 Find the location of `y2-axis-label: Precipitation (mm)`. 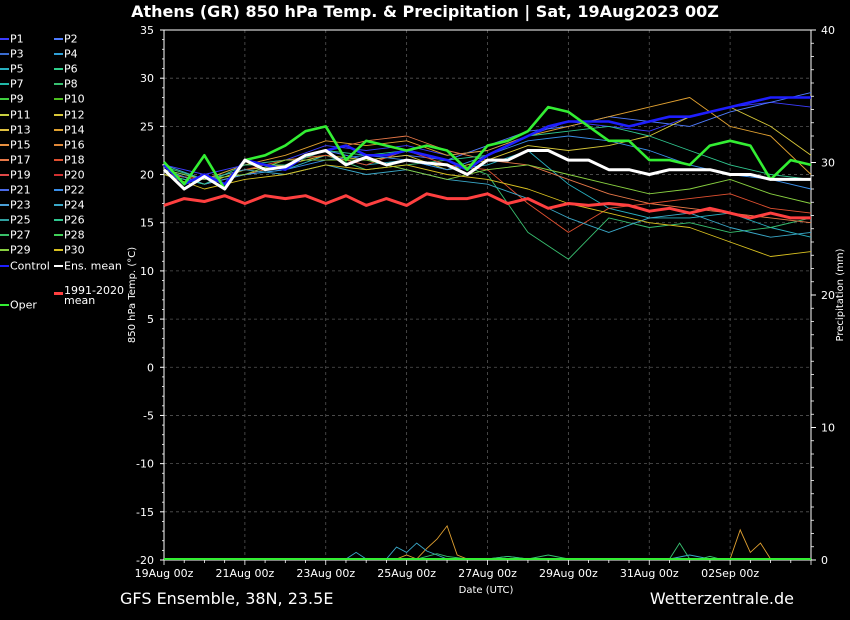

y2-axis-label: Precipitation (mm) is located at coordinates (840, 294).